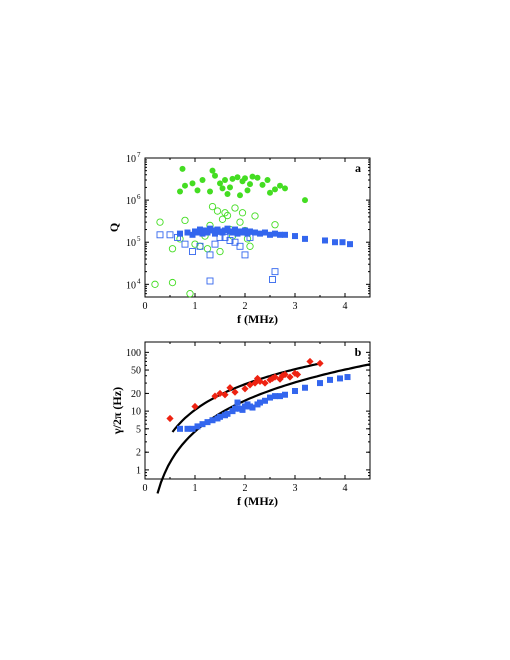 The height and width of the screenshot is (660, 510). Describe the element at coordinates (138, 453) in the screenshot. I see `y-tick-label: 2` at that location.